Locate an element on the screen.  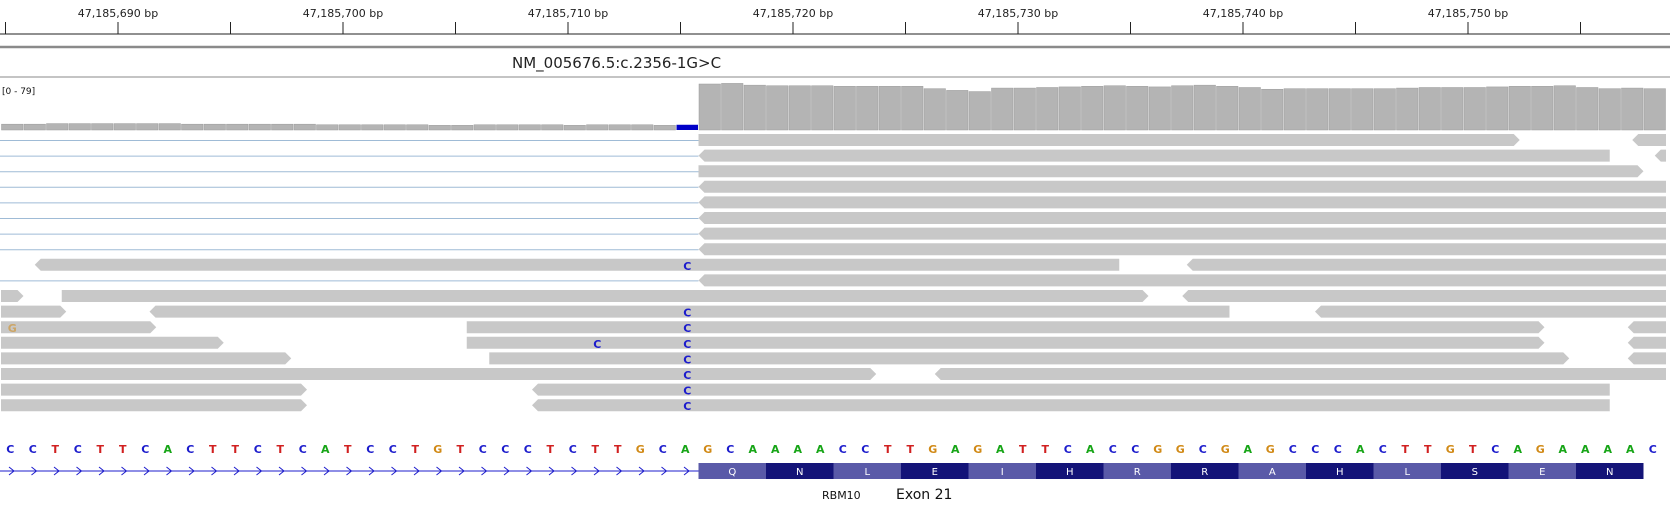
amino-acid-label: S is located at coordinates (1475, 472).